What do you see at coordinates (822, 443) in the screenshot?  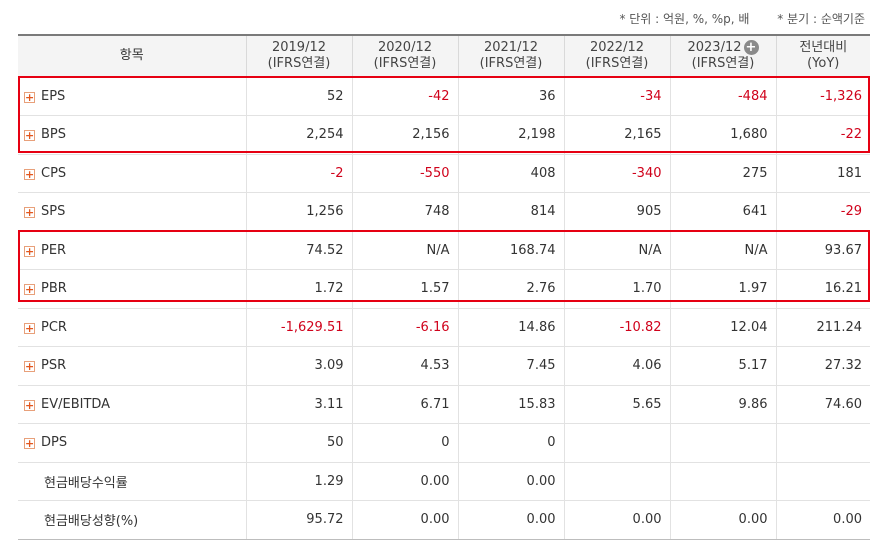 I see `yoy-cell` at bounding box center [822, 443].